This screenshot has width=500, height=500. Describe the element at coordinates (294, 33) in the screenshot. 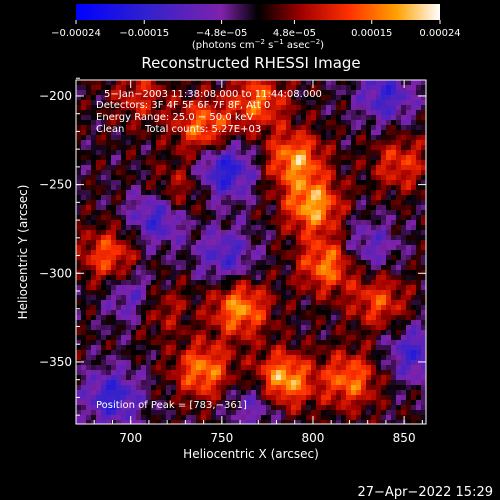

I see `colorbar-tick-label: 4.8e−05` at that location.